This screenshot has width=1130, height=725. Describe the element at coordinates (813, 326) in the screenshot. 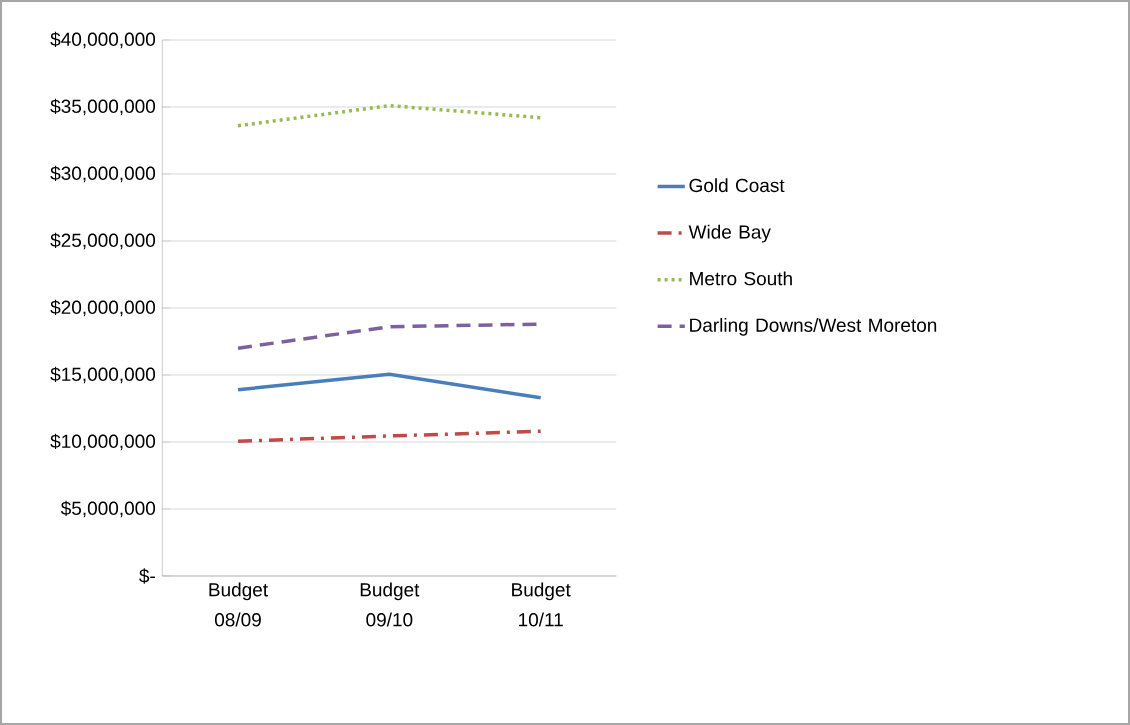

I see `legend-label: Darling Downs/West Moreton` at that location.